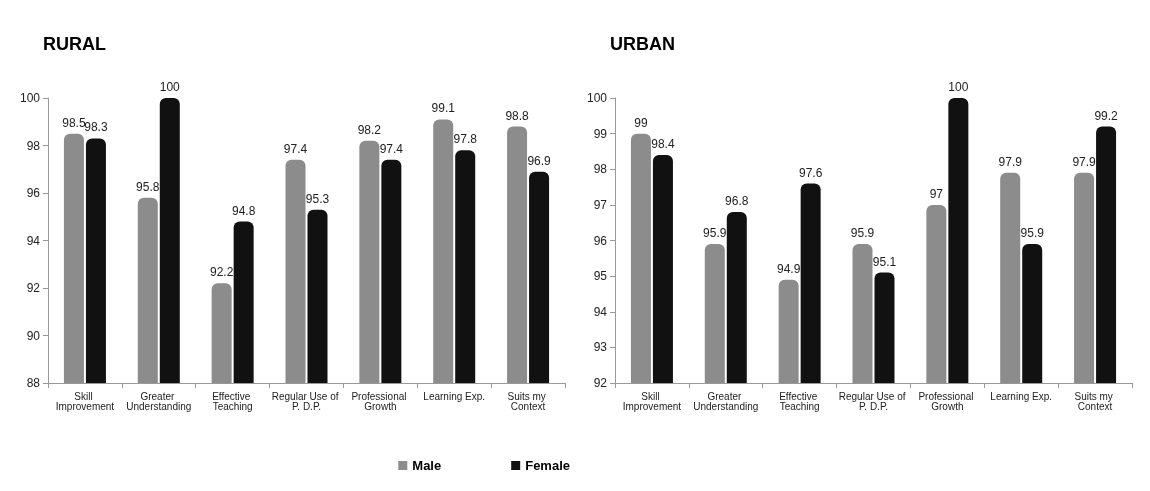 This screenshot has height=491, width=1150. I want to click on chart-title: URBAN, so click(642, 44).